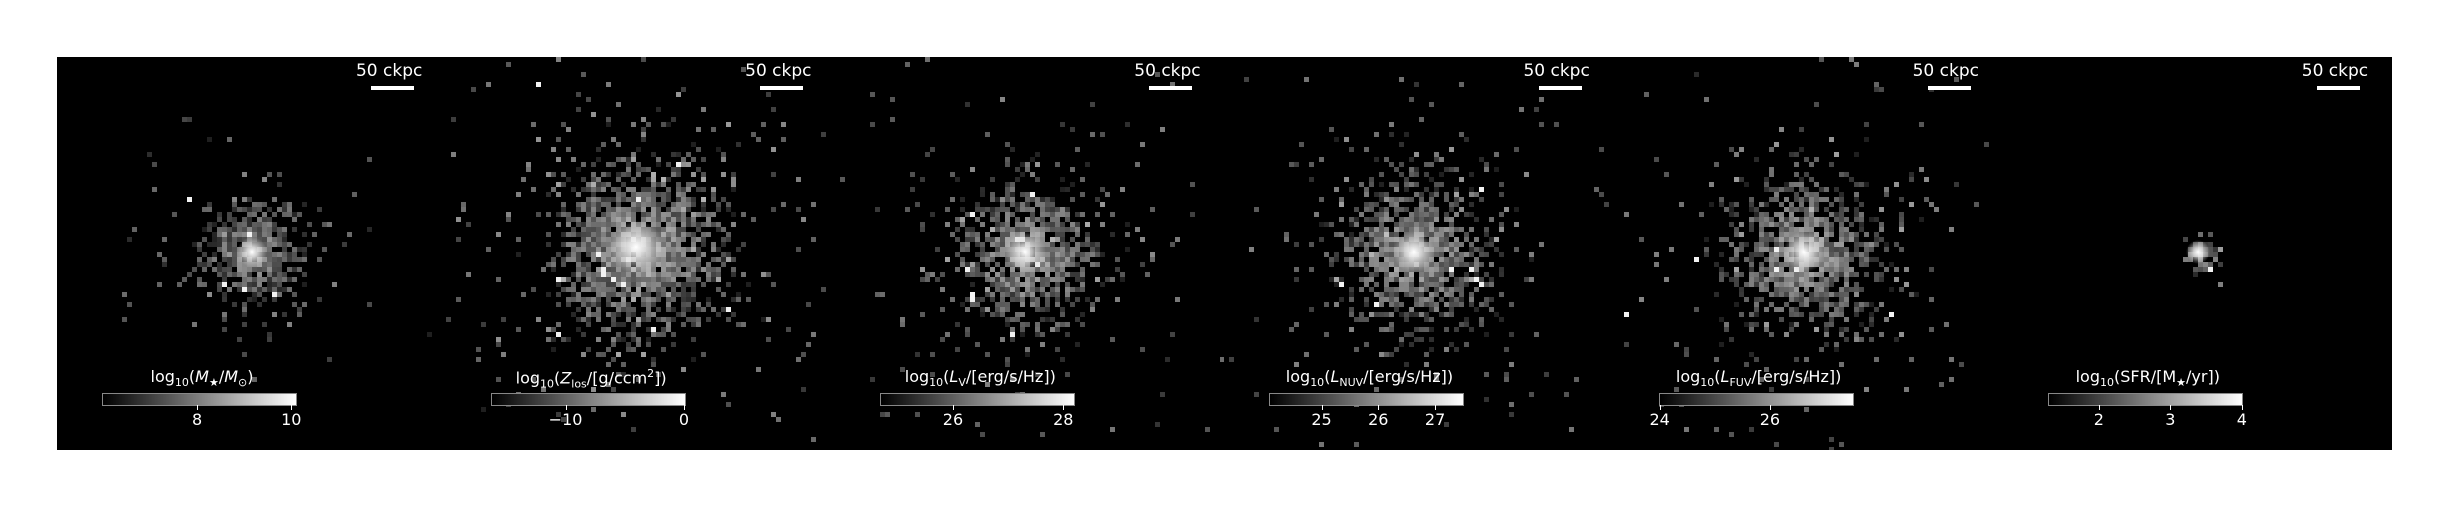 This screenshot has width=2444, height=507. I want to click on panel-stellar-mass: 50 ckpc log10(M★/M⊙) 8 10, so click(252, 253).